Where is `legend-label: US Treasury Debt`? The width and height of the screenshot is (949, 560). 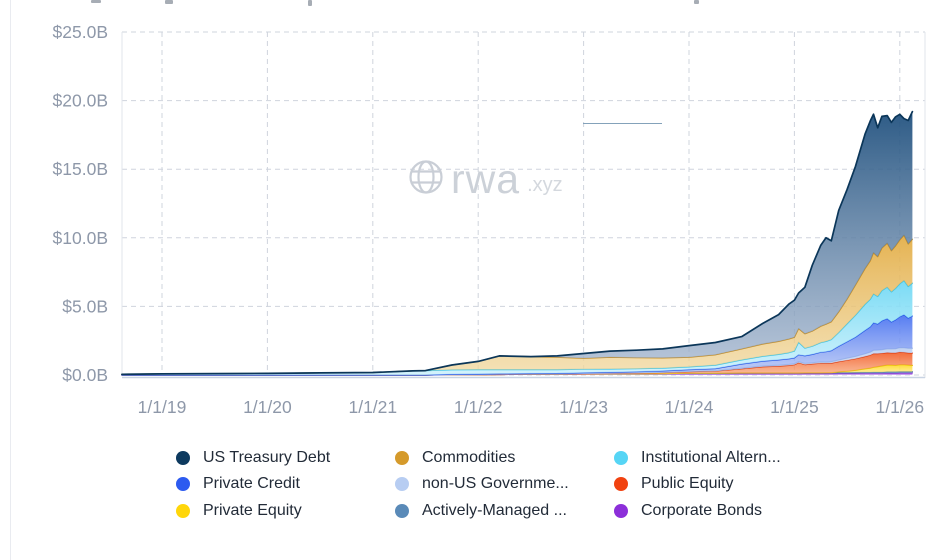
legend-label: US Treasury Debt is located at coordinates (267, 458).